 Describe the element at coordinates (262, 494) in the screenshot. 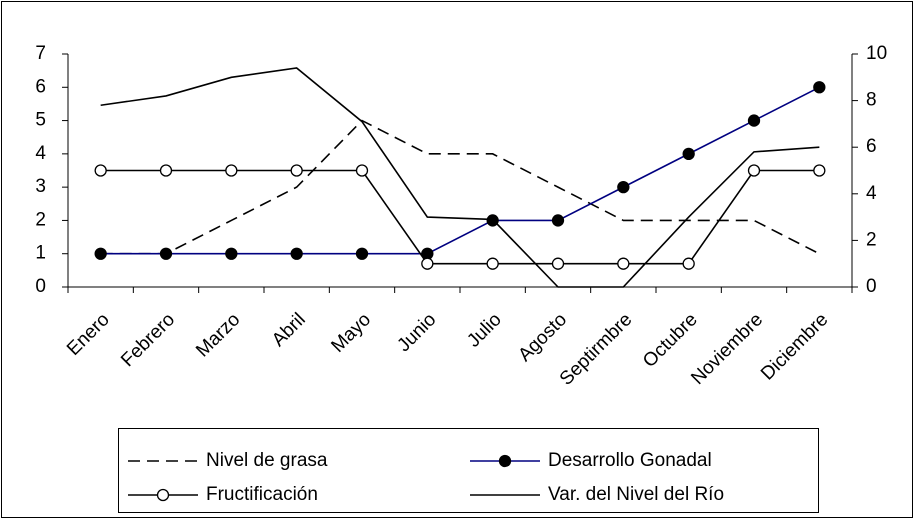

I see `legend-label: Fructificación` at that location.